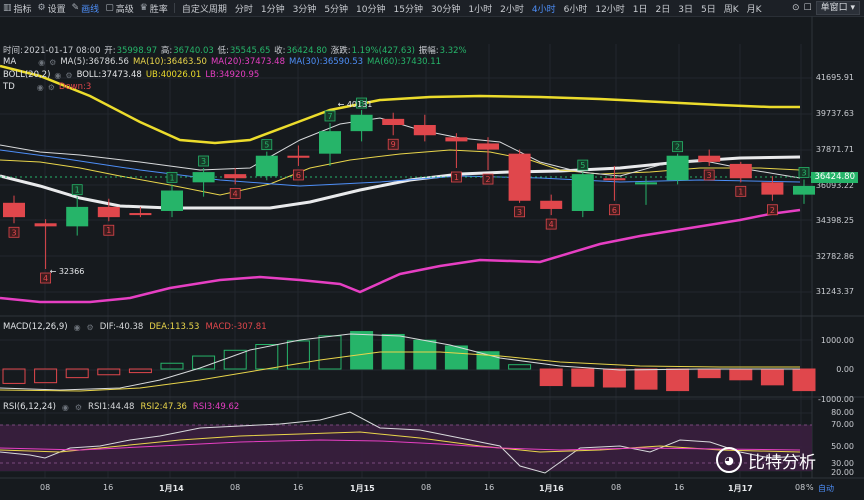 The image size is (864, 500). I want to click on toolbar-trophy-button: ♛ 胜率, so click(154, 8).